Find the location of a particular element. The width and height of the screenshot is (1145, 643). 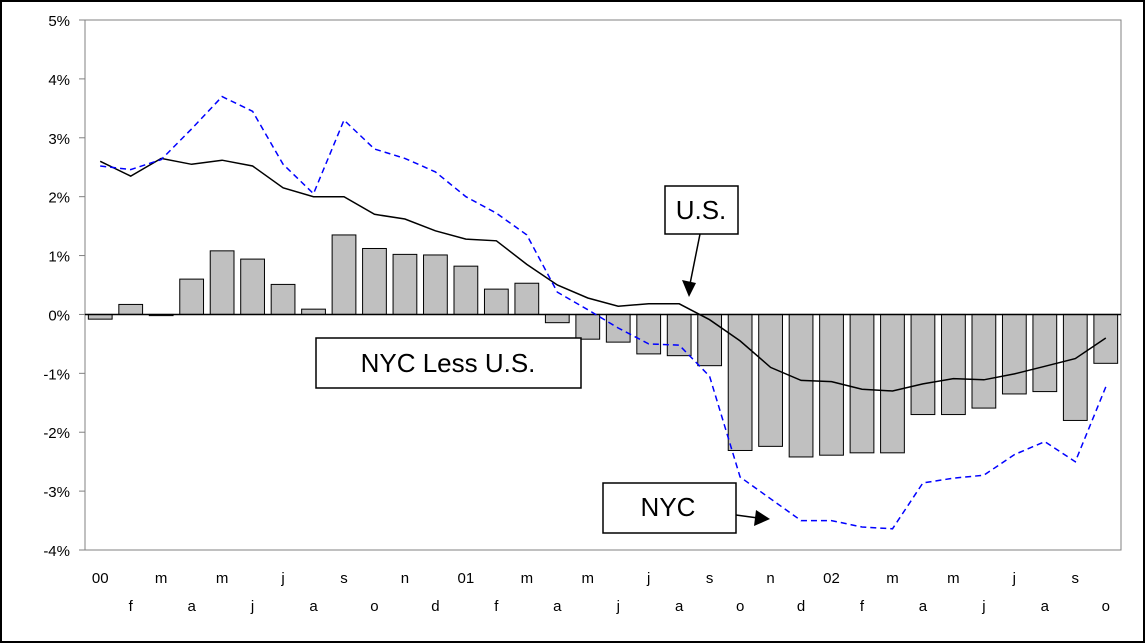

callout-nyc-box is located at coordinates (669, 508).